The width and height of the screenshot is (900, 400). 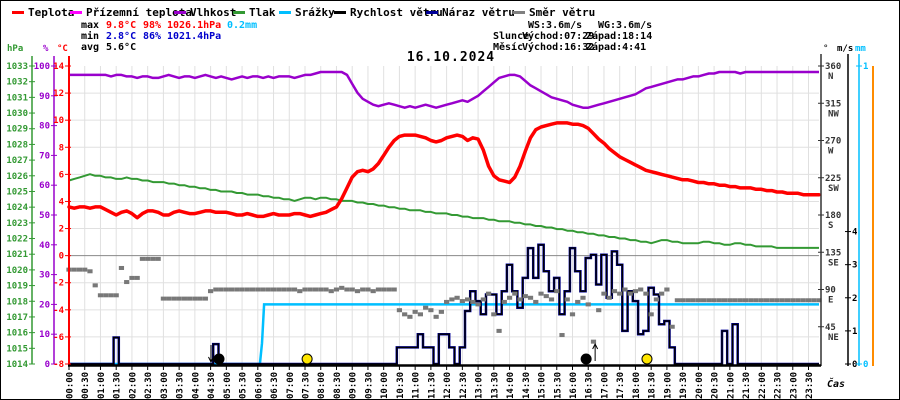 I want to click on humidity-line, so click(x=444, y=89).